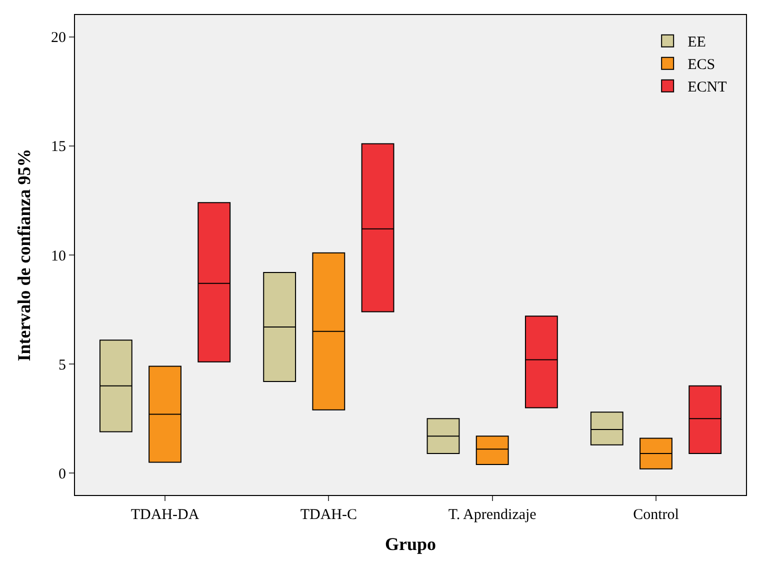 This screenshot has width=766, height=563. Describe the element at coordinates (58, 147) in the screenshot. I see `y-tick-label: 15` at that location.